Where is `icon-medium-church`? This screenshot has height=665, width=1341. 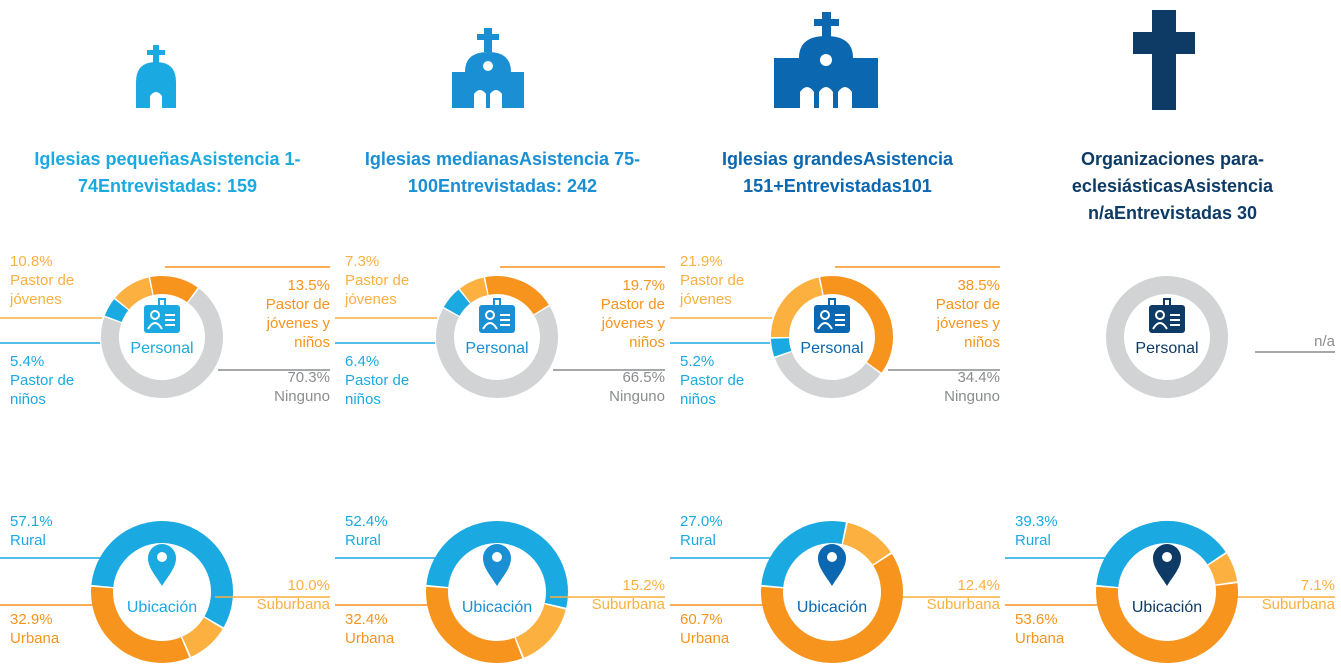 icon-medium-church is located at coordinates (488, 68).